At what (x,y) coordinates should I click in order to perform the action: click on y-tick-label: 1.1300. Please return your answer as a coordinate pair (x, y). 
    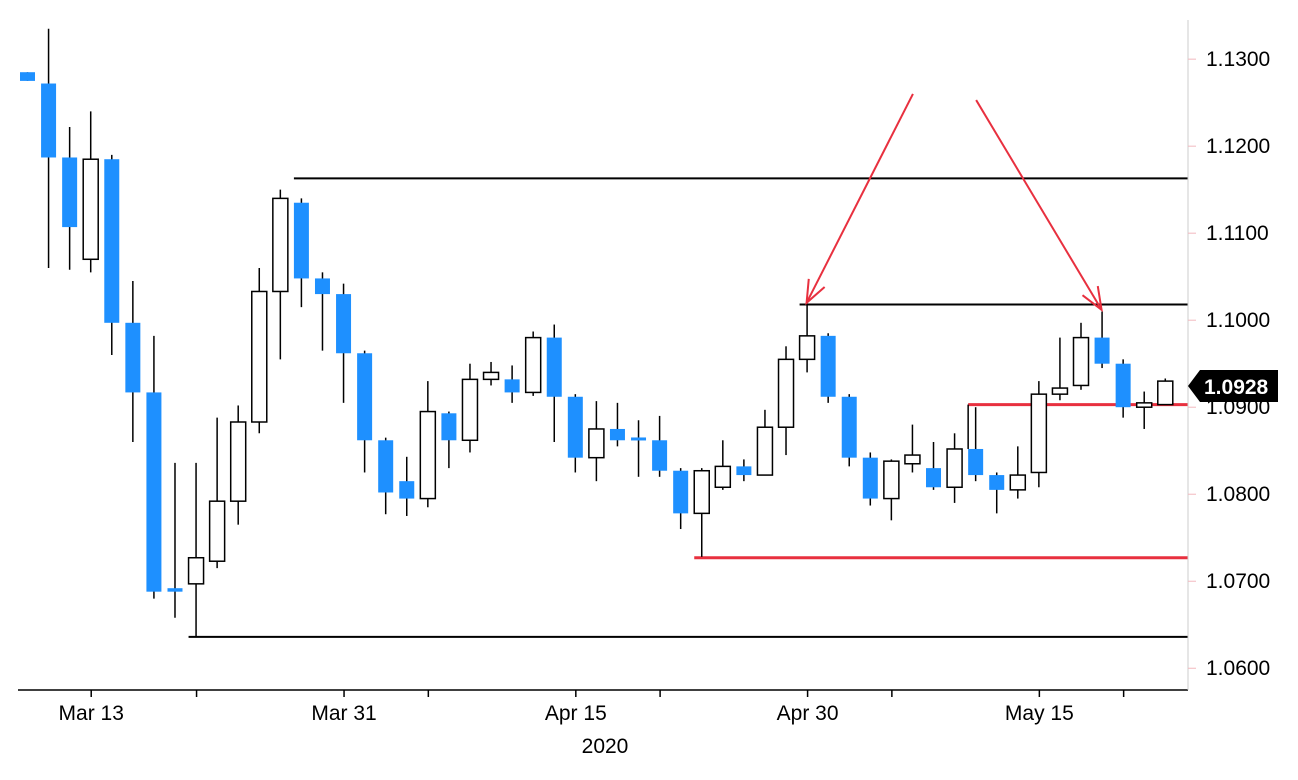
    Looking at the image, I should click on (1238, 59).